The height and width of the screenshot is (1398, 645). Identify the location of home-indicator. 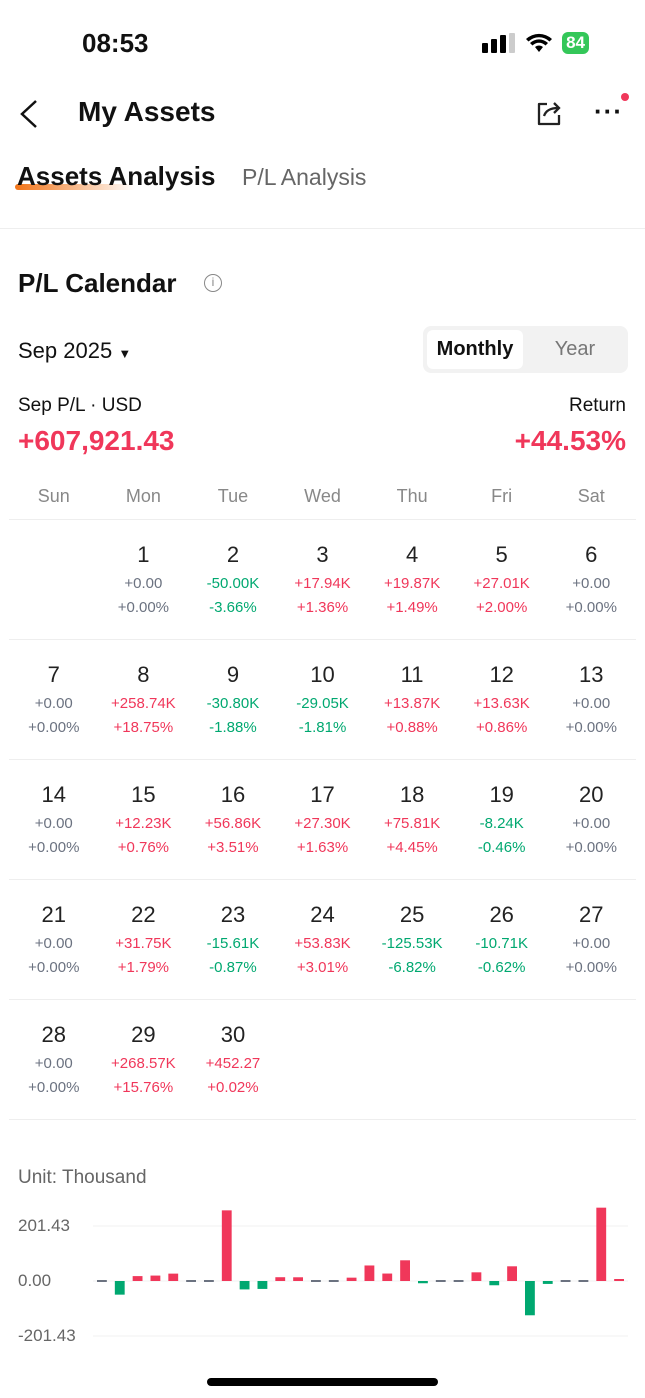
(322, 1382).